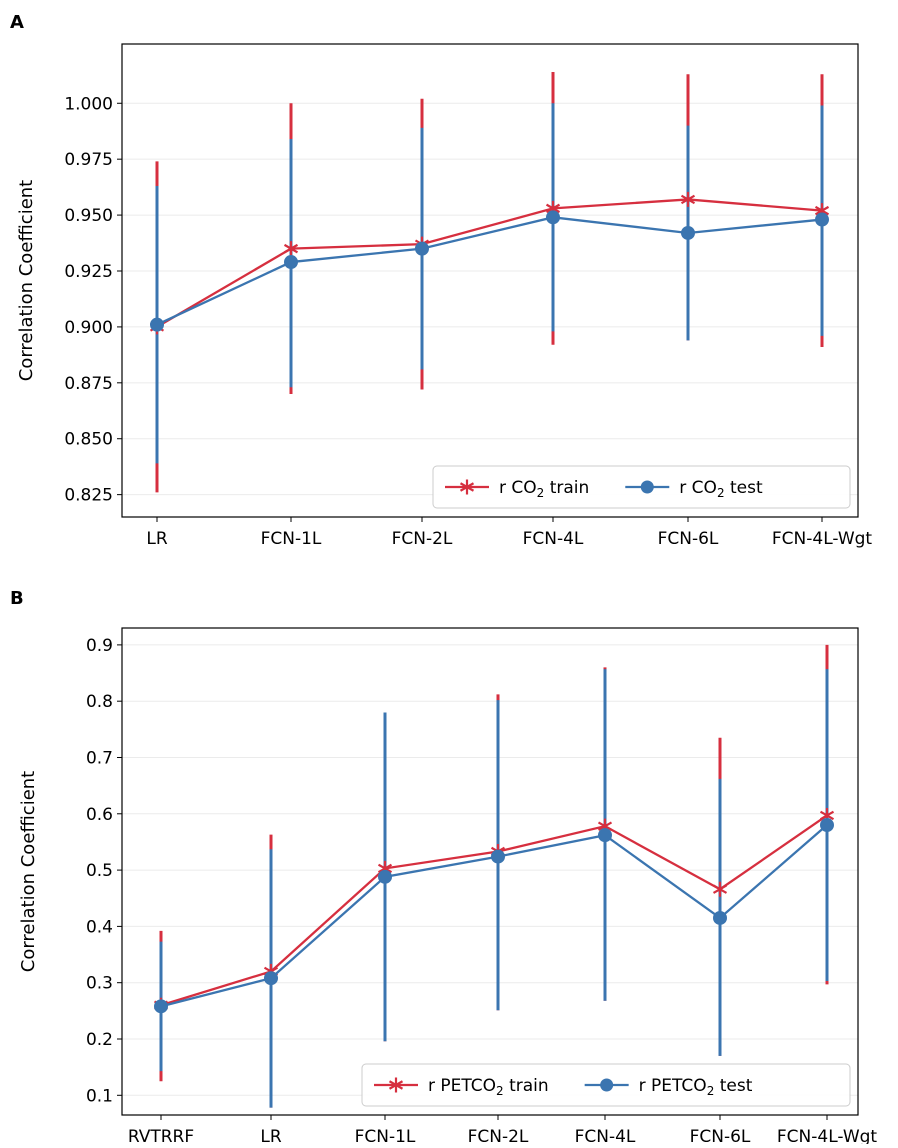 The image size is (898, 1148). I want to click on y-tick-label: 0.875, so click(88, 384).